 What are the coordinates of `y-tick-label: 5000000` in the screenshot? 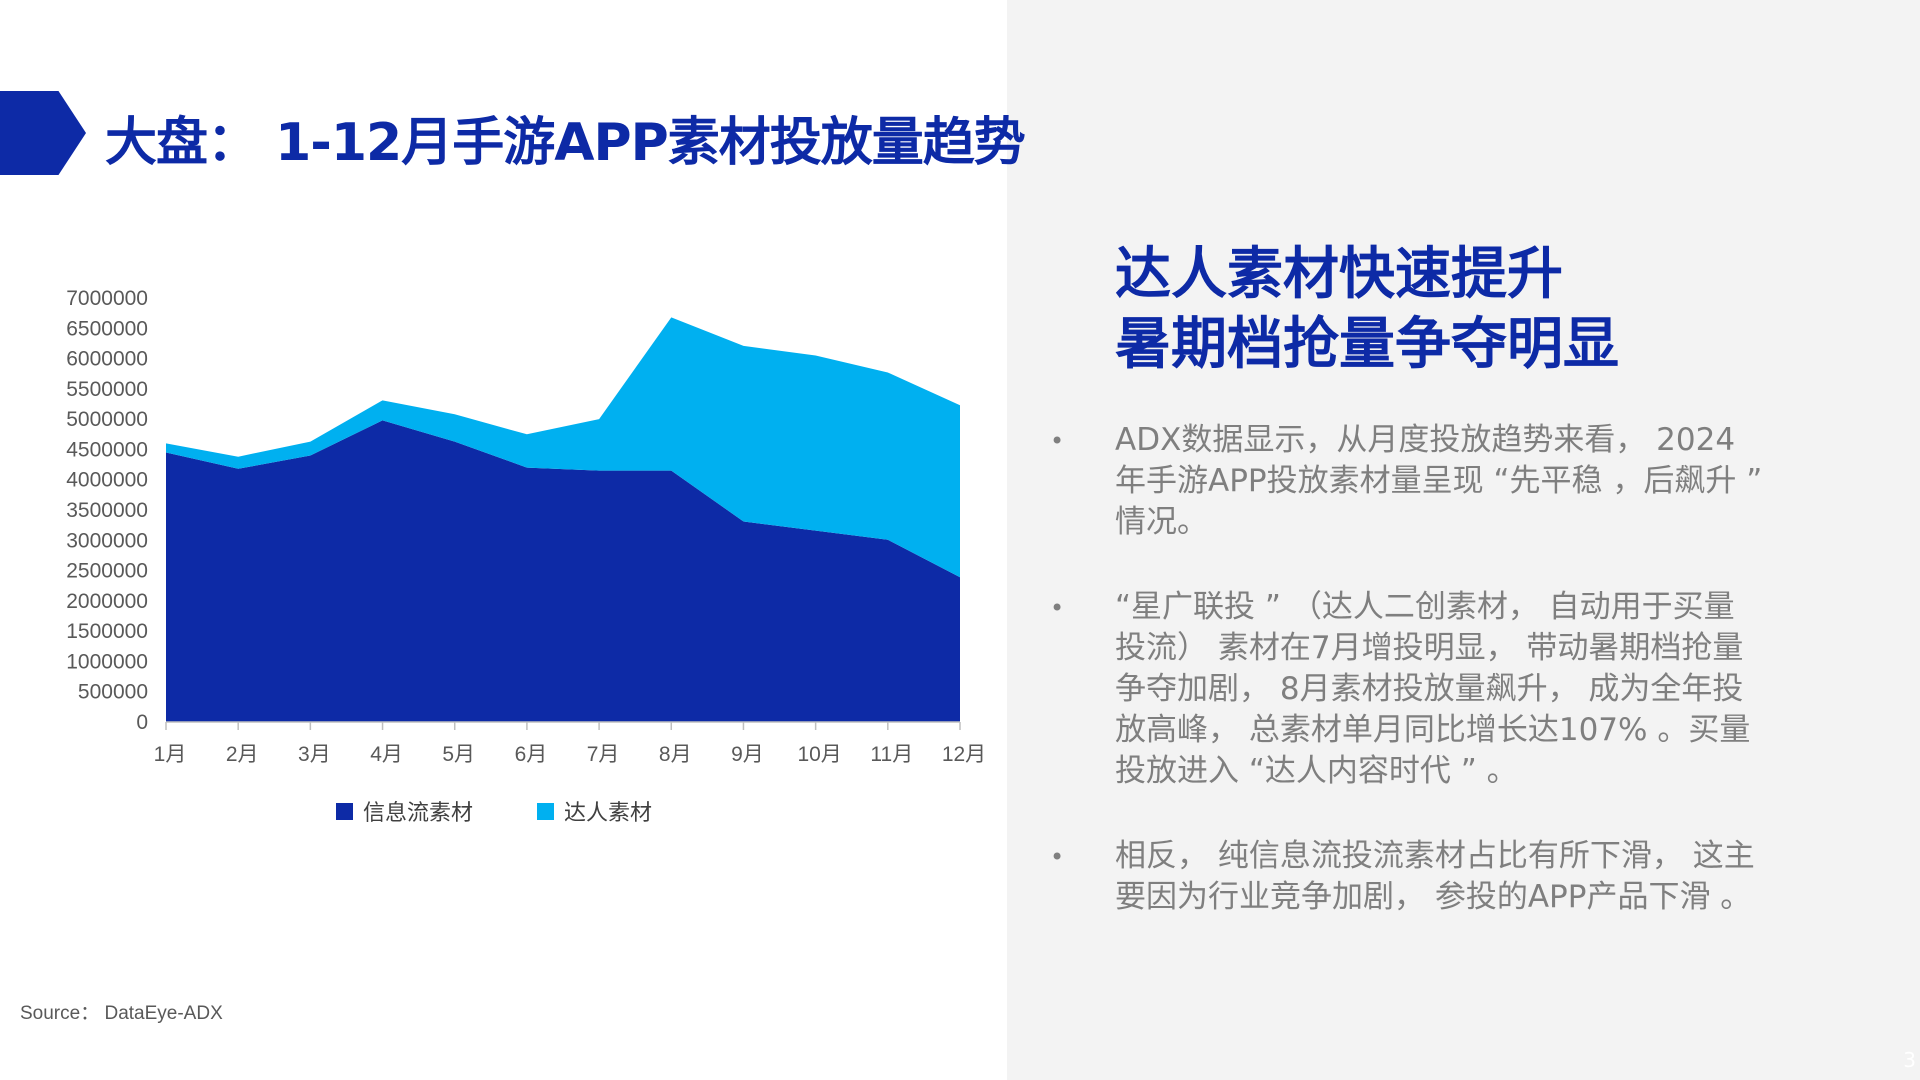 It's located at (107, 419).